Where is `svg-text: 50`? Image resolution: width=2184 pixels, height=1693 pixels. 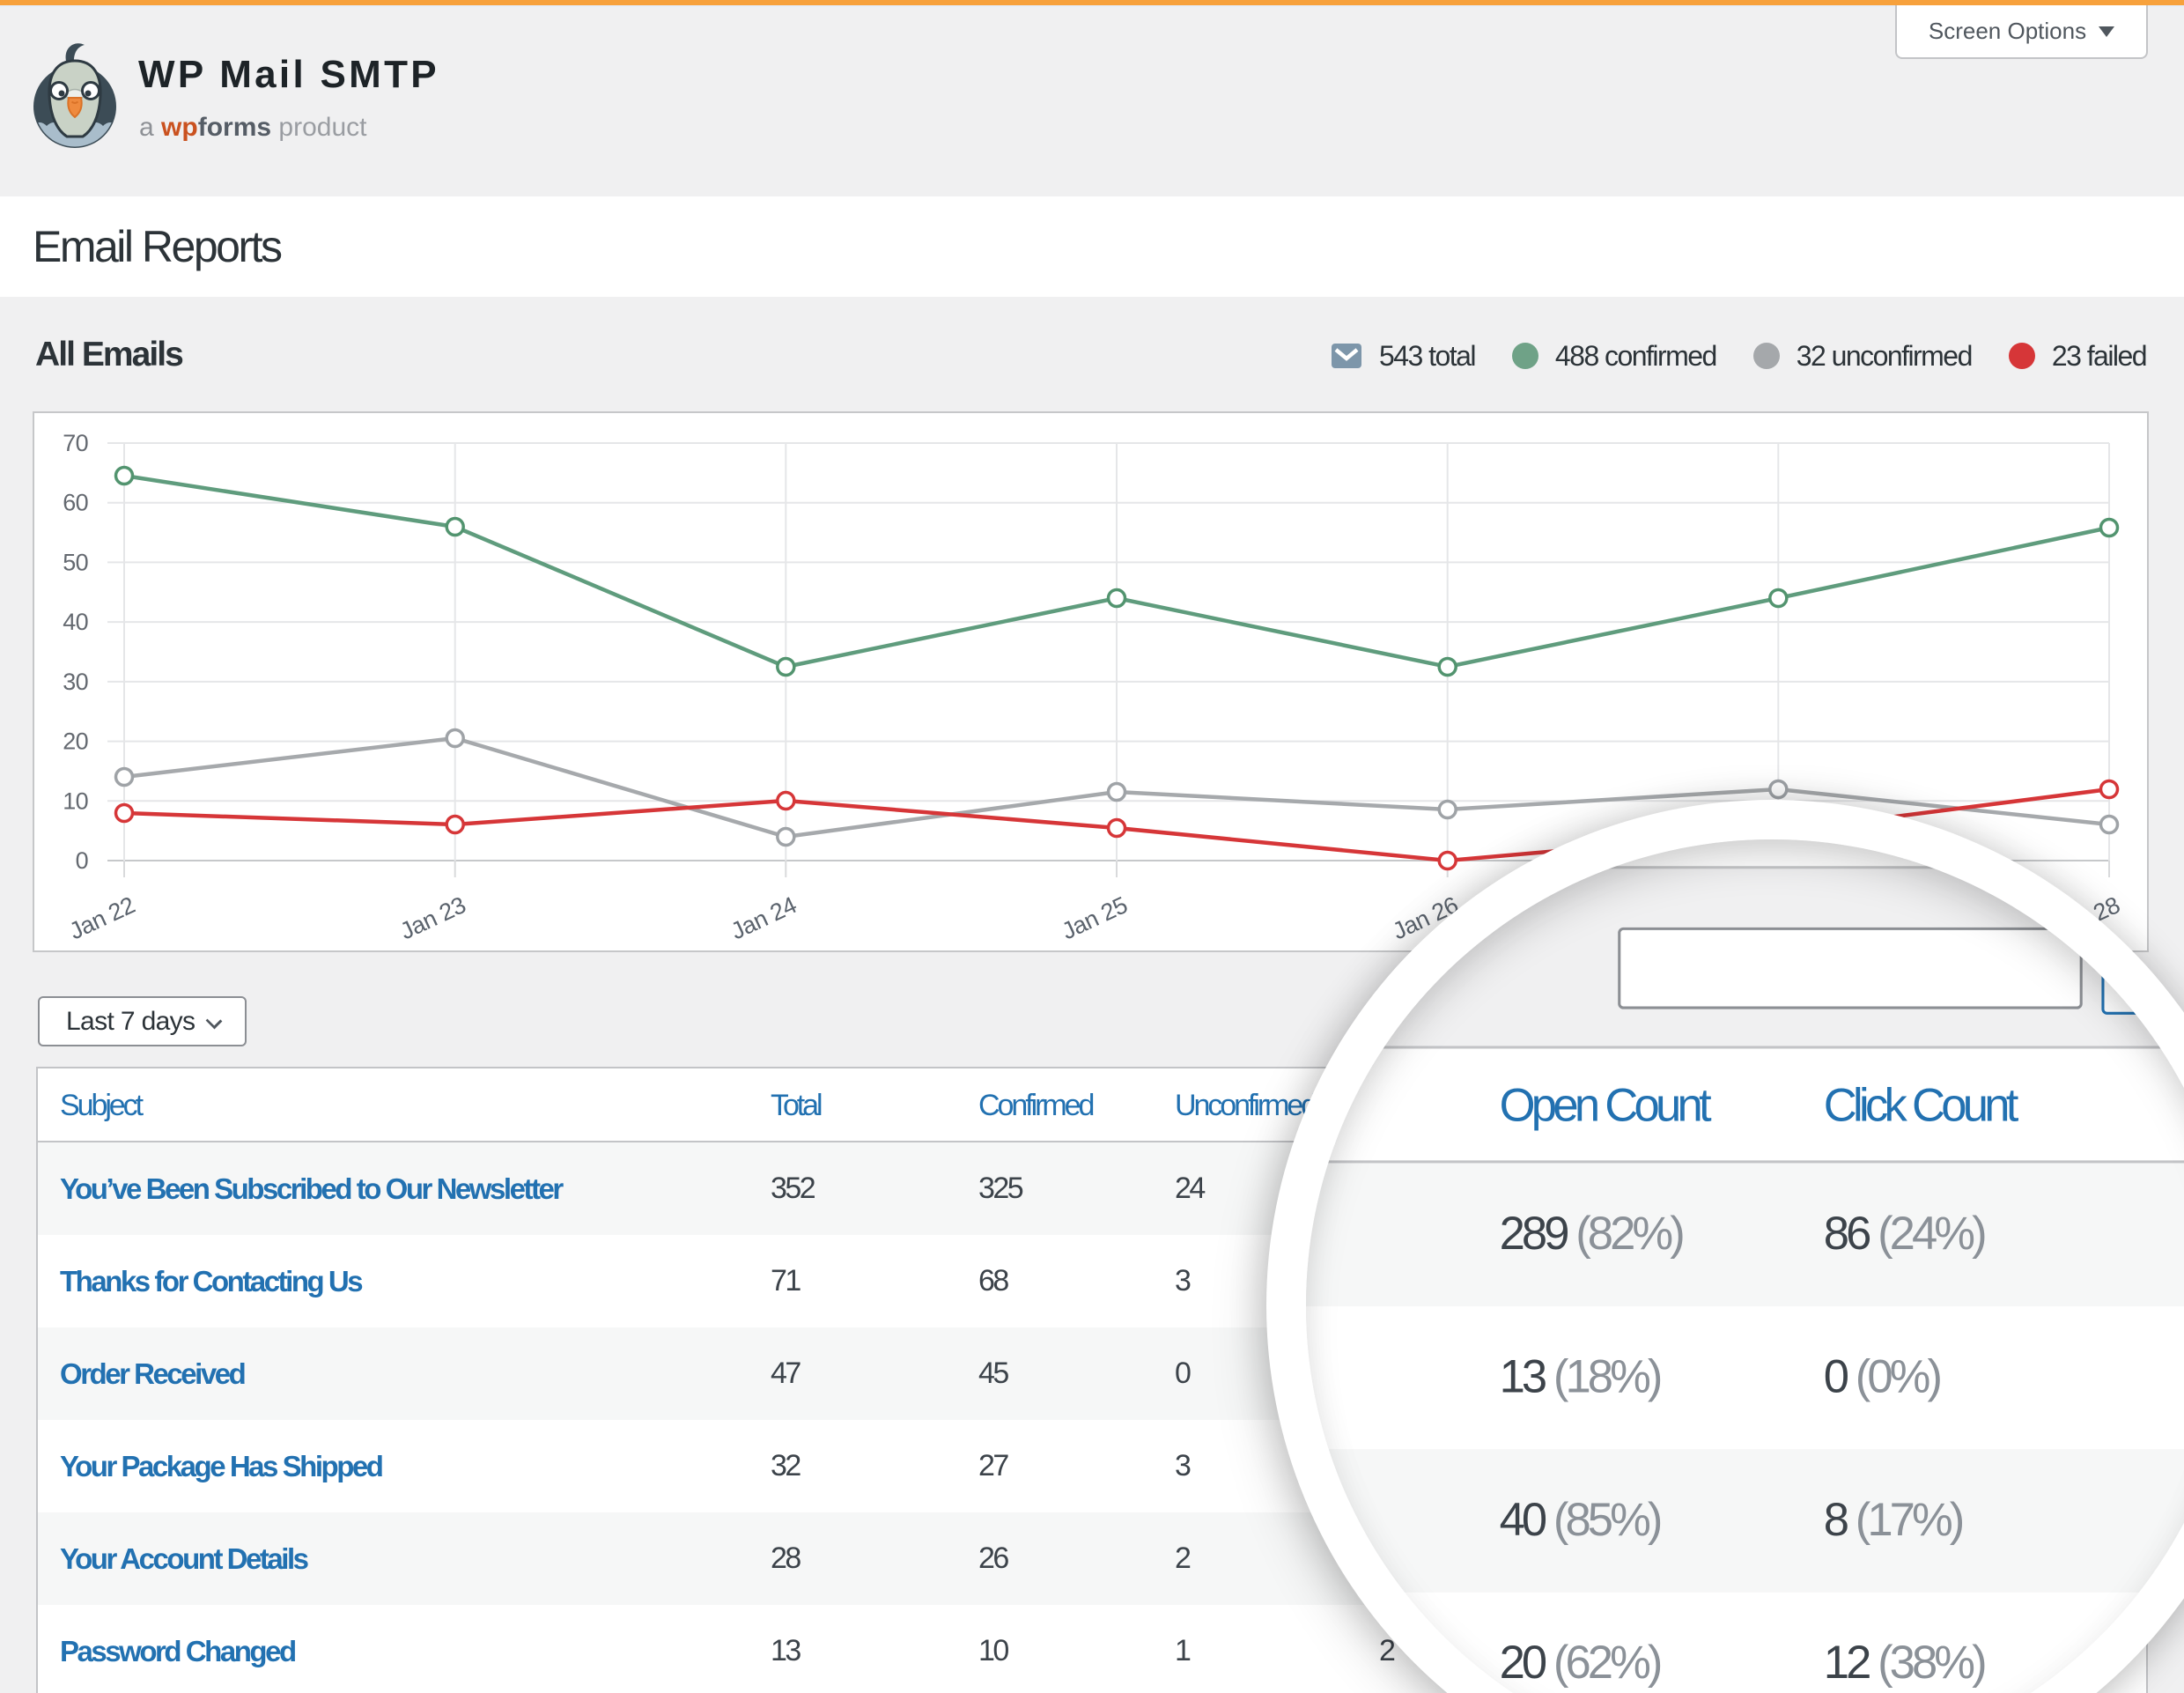 svg-text: 50 is located at coordinates (75, 562).